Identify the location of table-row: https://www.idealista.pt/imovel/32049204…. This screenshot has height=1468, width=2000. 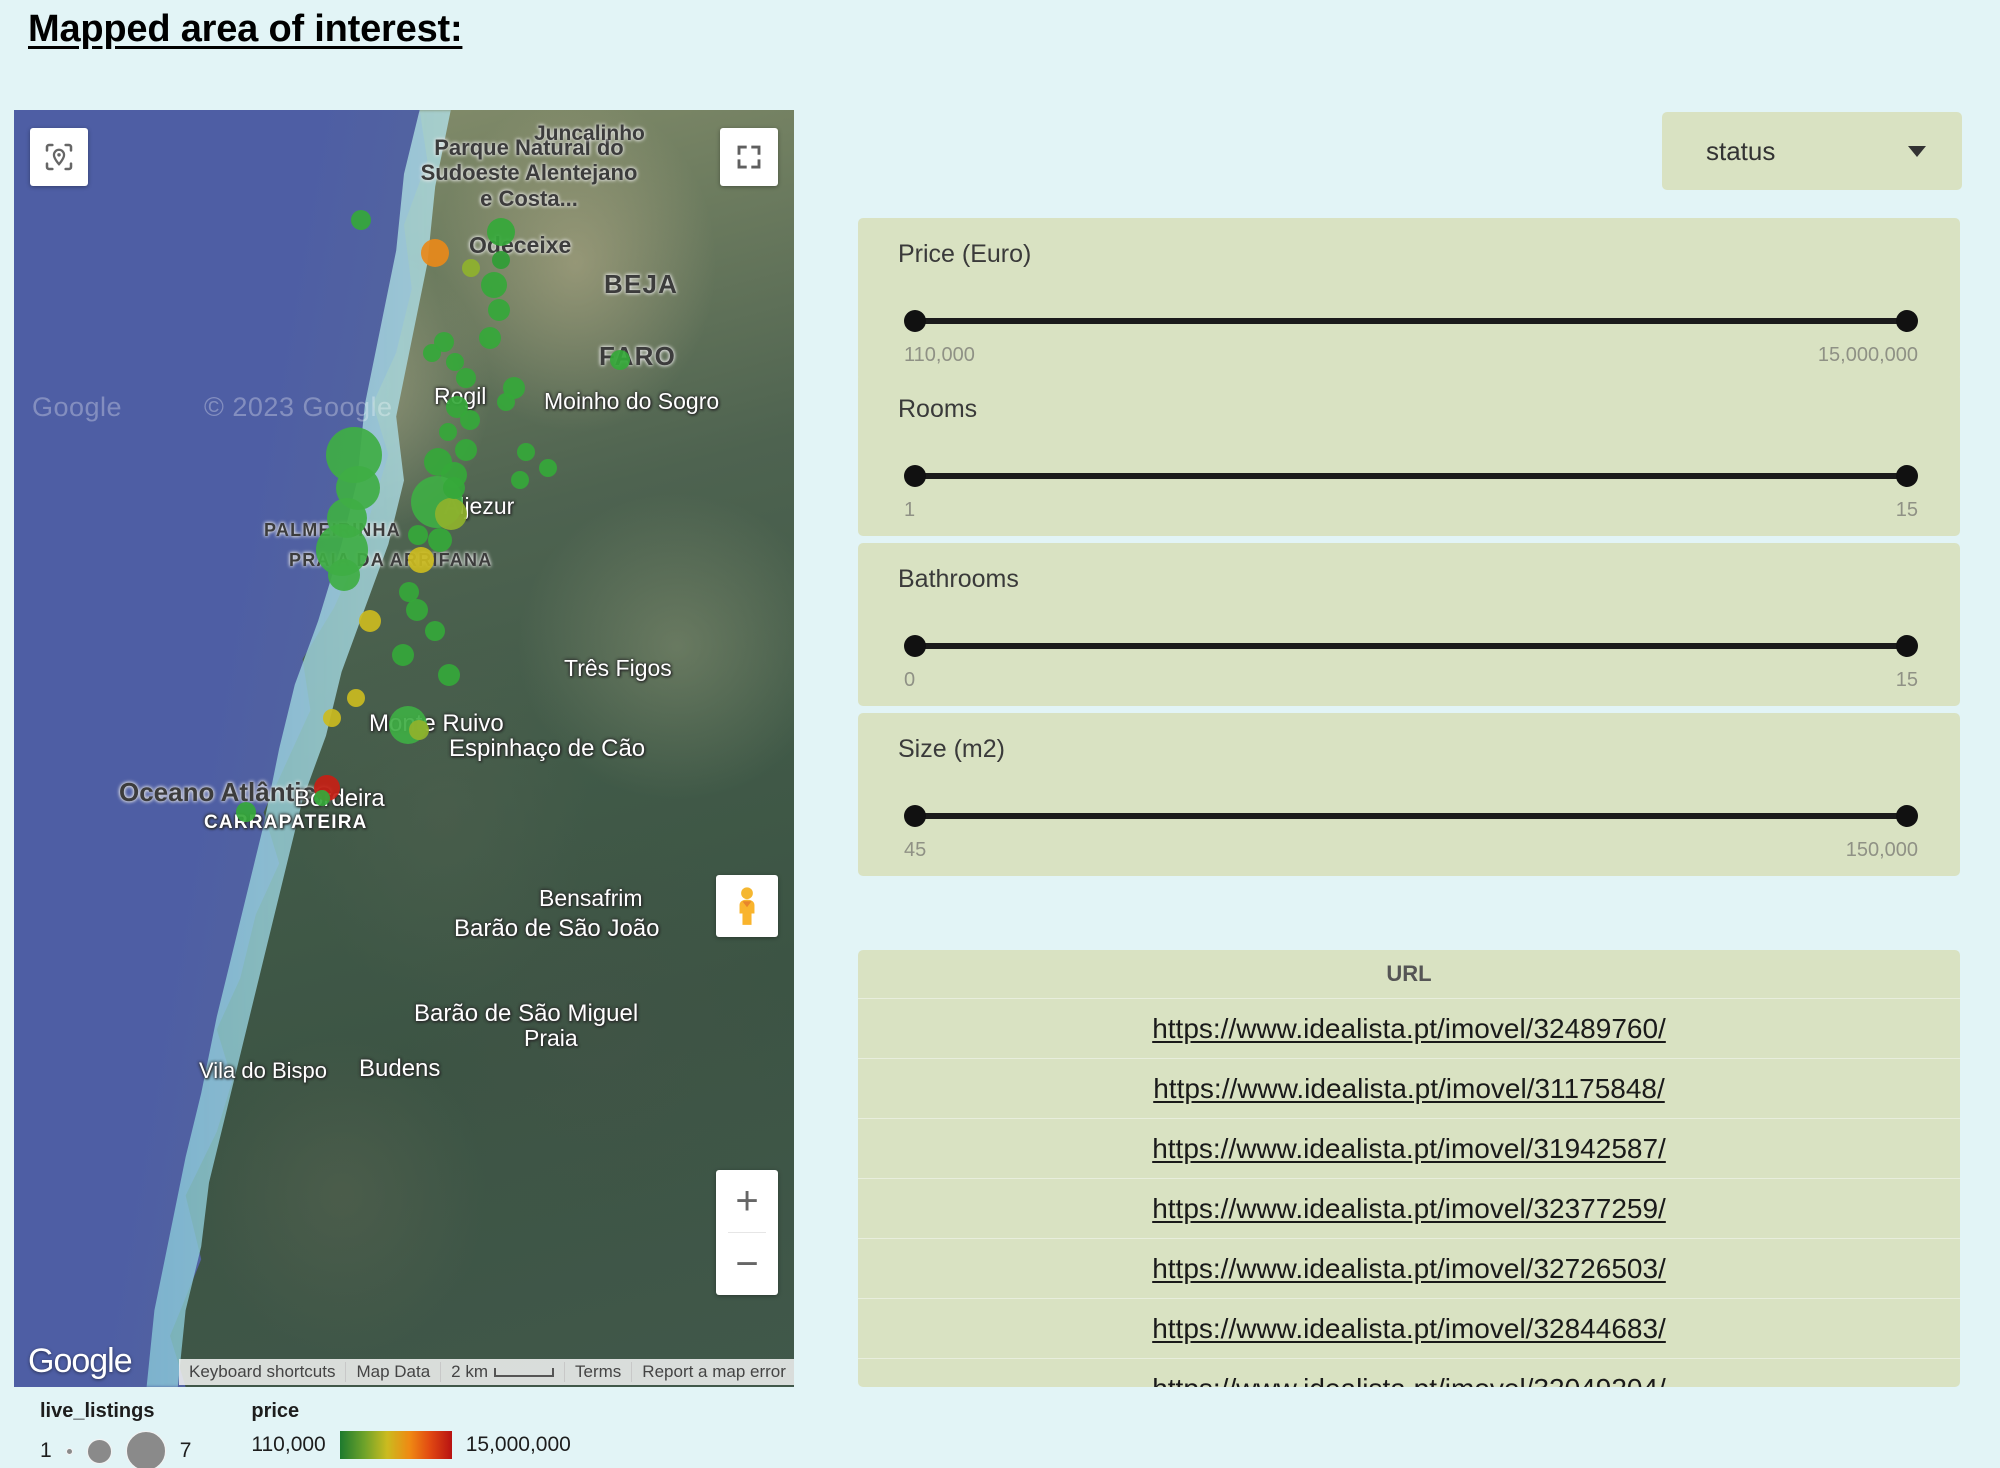
(1409, 1372).